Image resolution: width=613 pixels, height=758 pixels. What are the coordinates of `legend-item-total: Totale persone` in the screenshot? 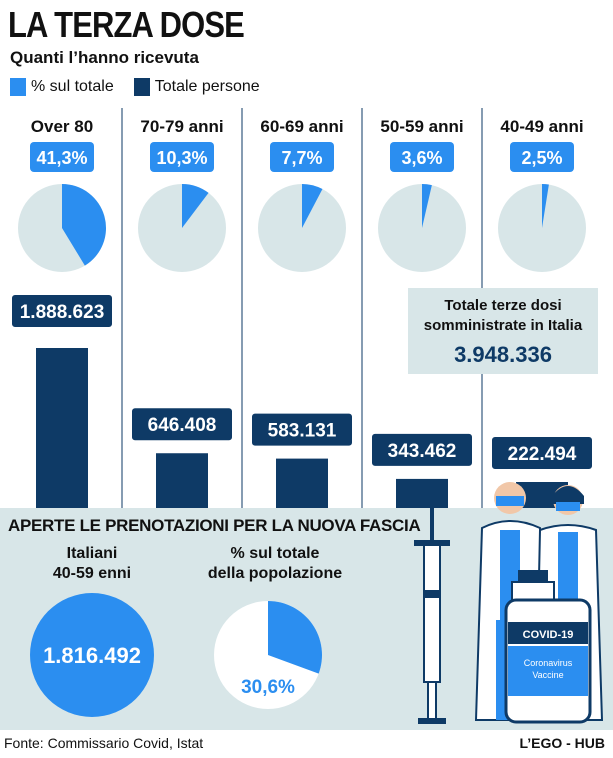 It's located at (196, 87).